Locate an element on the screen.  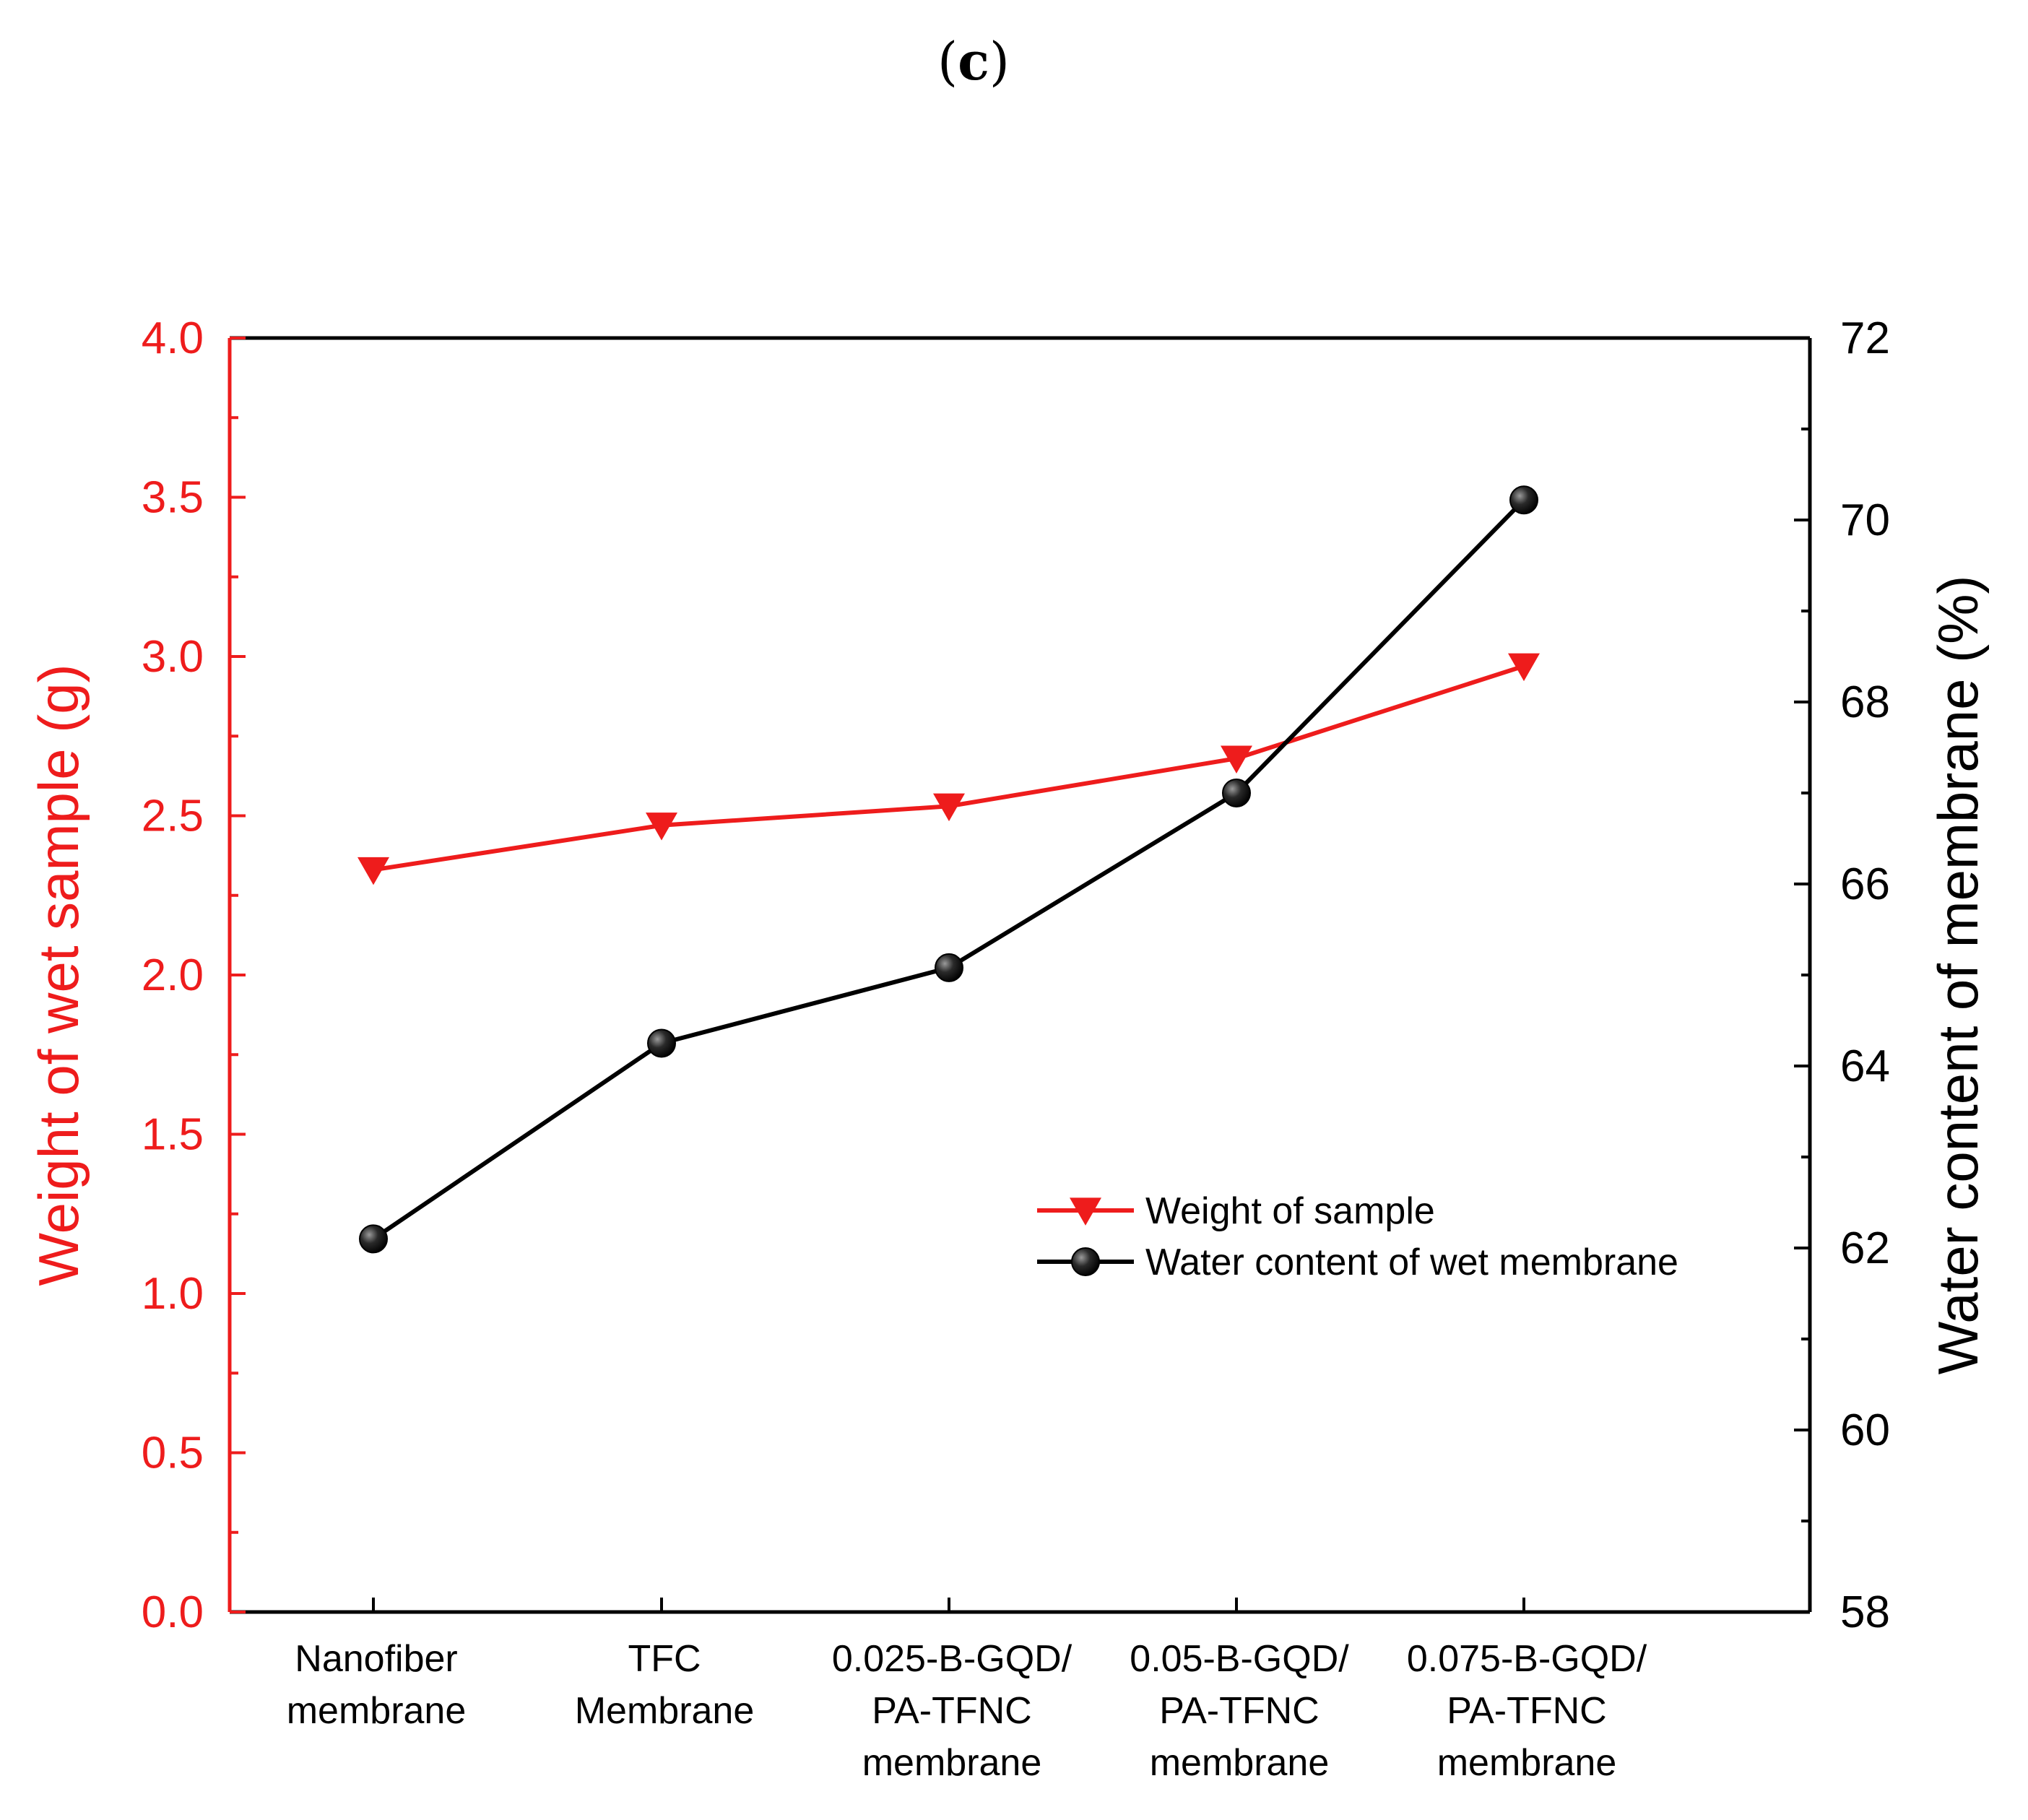
left-tick-label: 0.0 is located at coordinates (173, 1612).